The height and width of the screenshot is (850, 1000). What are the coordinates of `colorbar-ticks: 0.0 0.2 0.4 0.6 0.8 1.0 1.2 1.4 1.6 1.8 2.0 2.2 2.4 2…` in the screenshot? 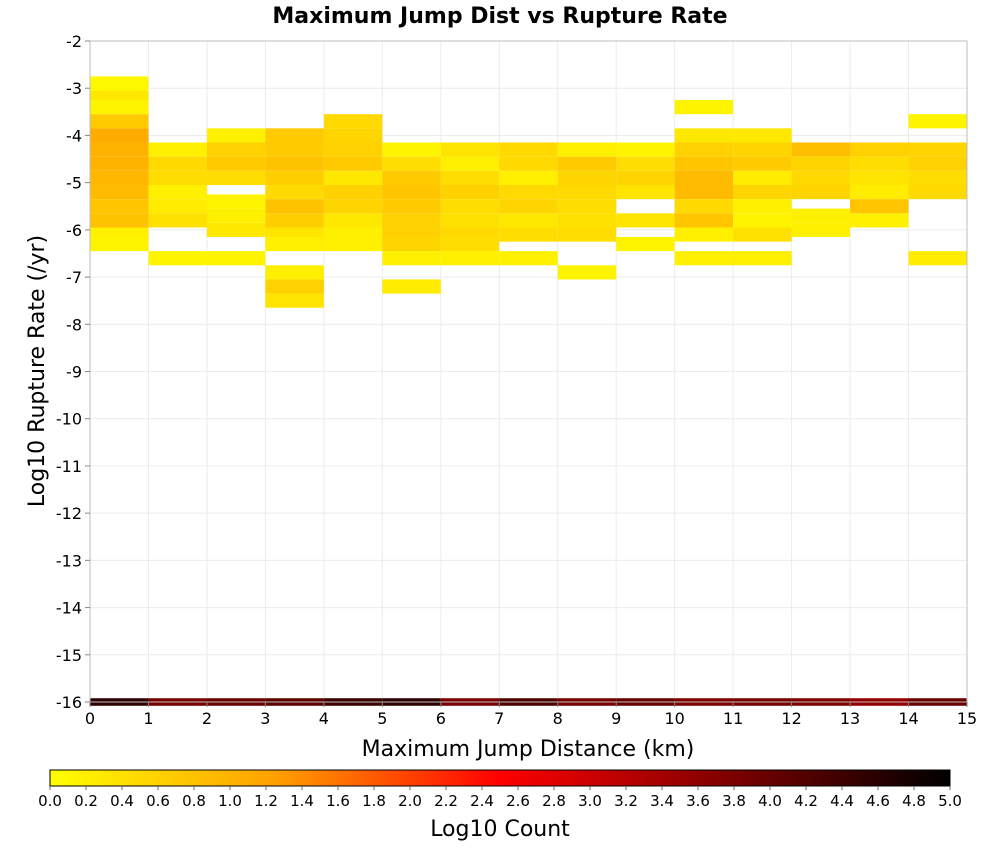 It's located at (500, 798).